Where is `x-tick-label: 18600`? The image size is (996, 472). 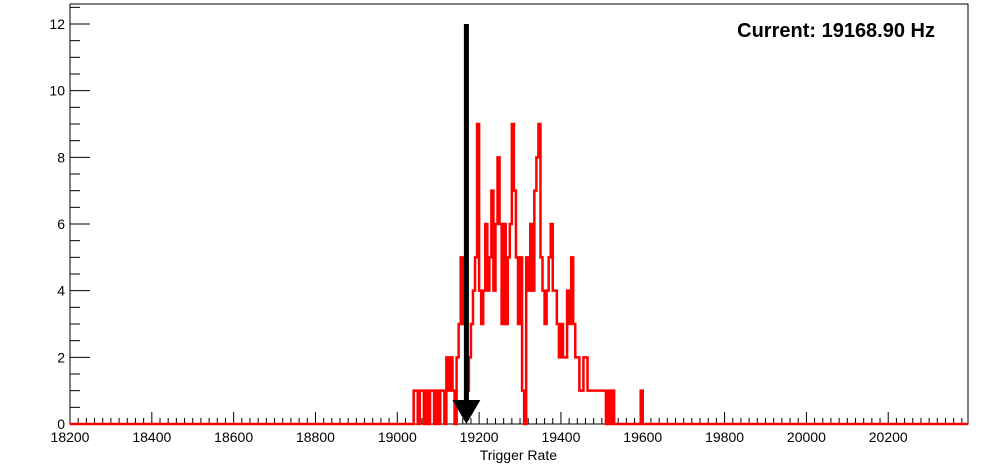
x-tick-label: 18600 is located at coordinates (233, 437).